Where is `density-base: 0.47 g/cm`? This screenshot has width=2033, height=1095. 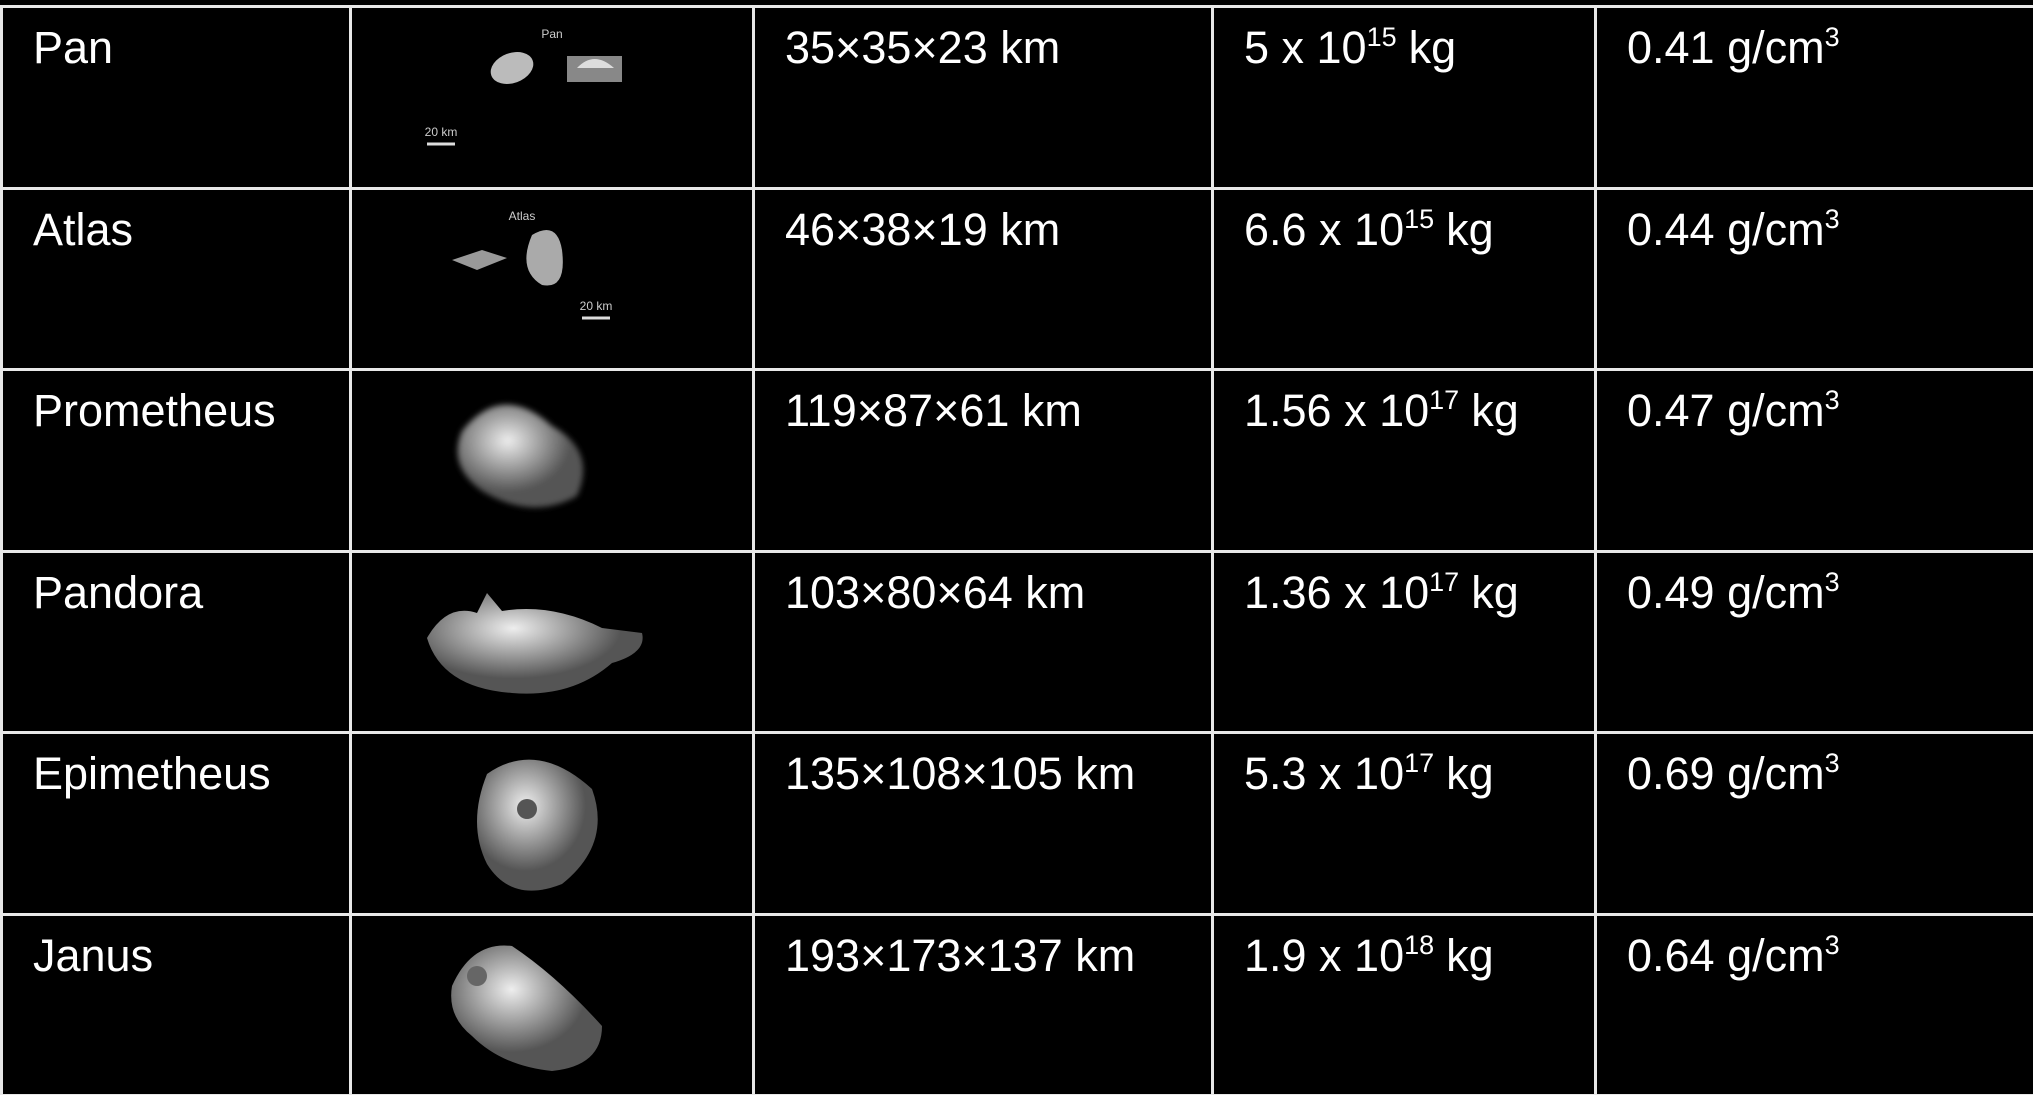
density-base: 0.47 g/cm is located at coordinates (1726, 410).